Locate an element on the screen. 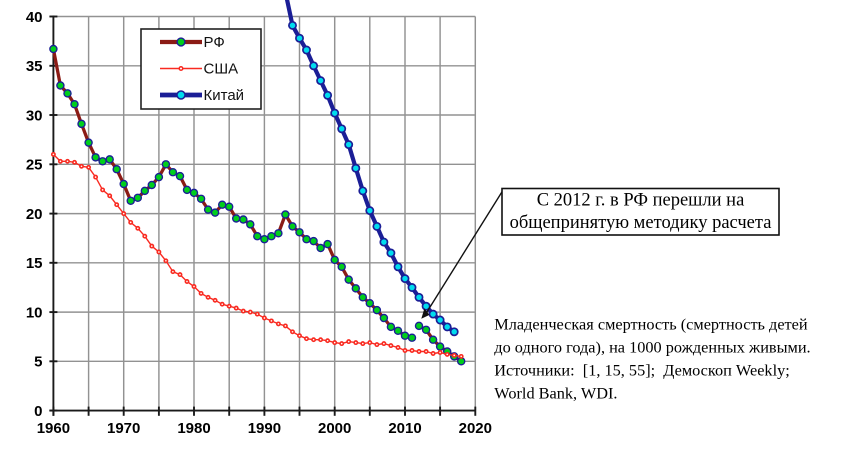  svg-text: 0 is located at coordinates (38, 411).